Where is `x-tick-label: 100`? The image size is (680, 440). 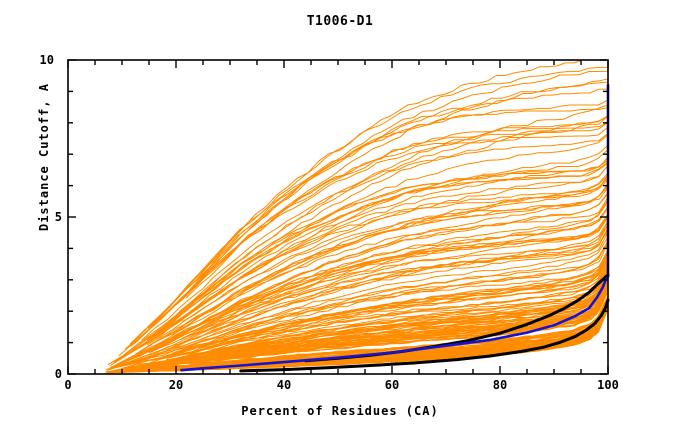 x-tick-label: 100 is located at coordinates (608, 385).